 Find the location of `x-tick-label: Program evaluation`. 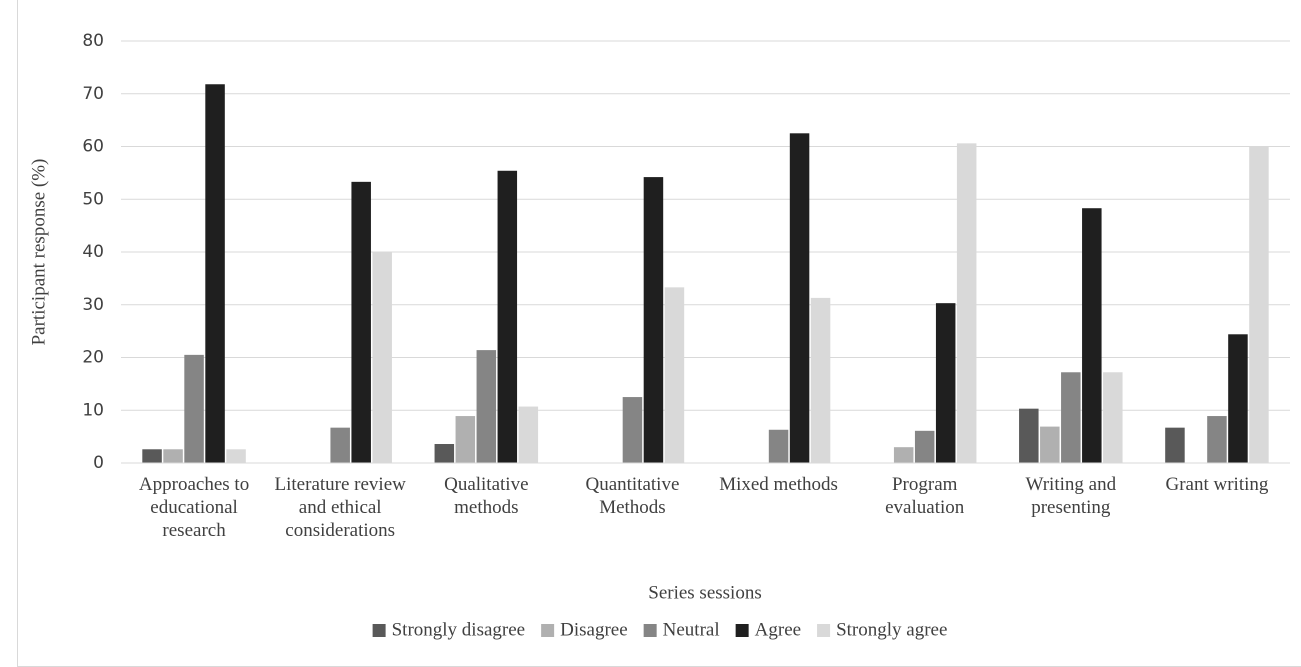

x-tick-label: Program evaluation is located at coordinates (925, 496).